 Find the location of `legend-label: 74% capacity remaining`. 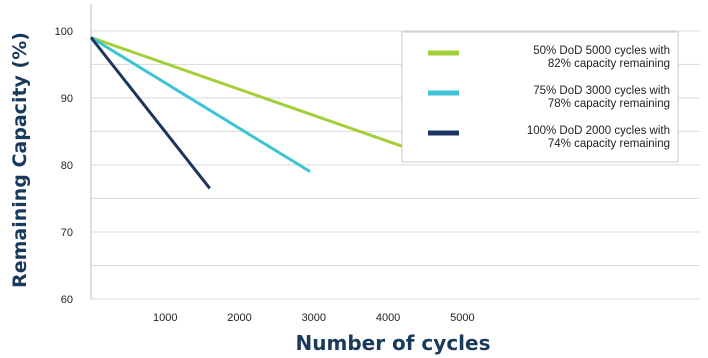

legend-label: 74% capacity remaining is located at coordinates (609, 144).